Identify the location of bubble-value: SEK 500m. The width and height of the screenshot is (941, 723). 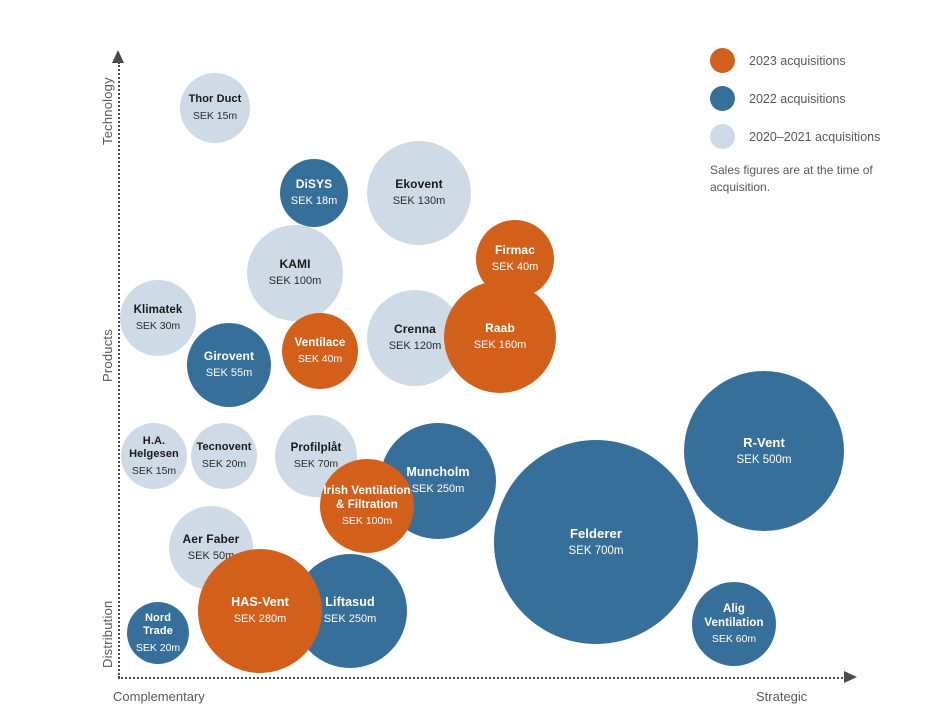
(764, 460).